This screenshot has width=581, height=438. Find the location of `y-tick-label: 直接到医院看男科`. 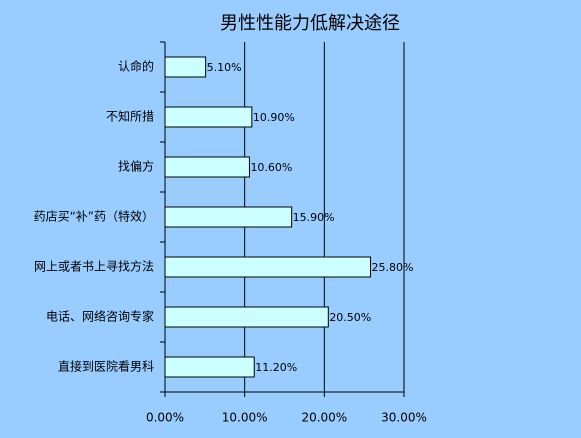

y-tick-label: 直接到医院看男科 is located at coordinates (106, 366).